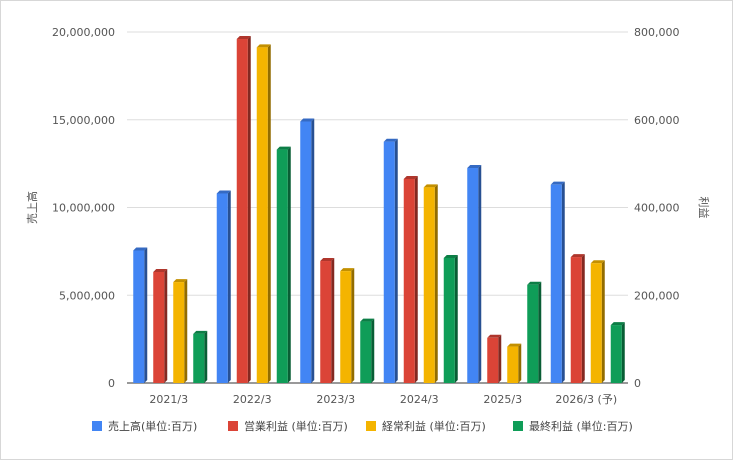 This screenshot has height=460, width=733. What do you see at coordinates (657, 295) in the screenshot?
I see `y-right-tick-label: 200,000` at bounding box center [657, 295].